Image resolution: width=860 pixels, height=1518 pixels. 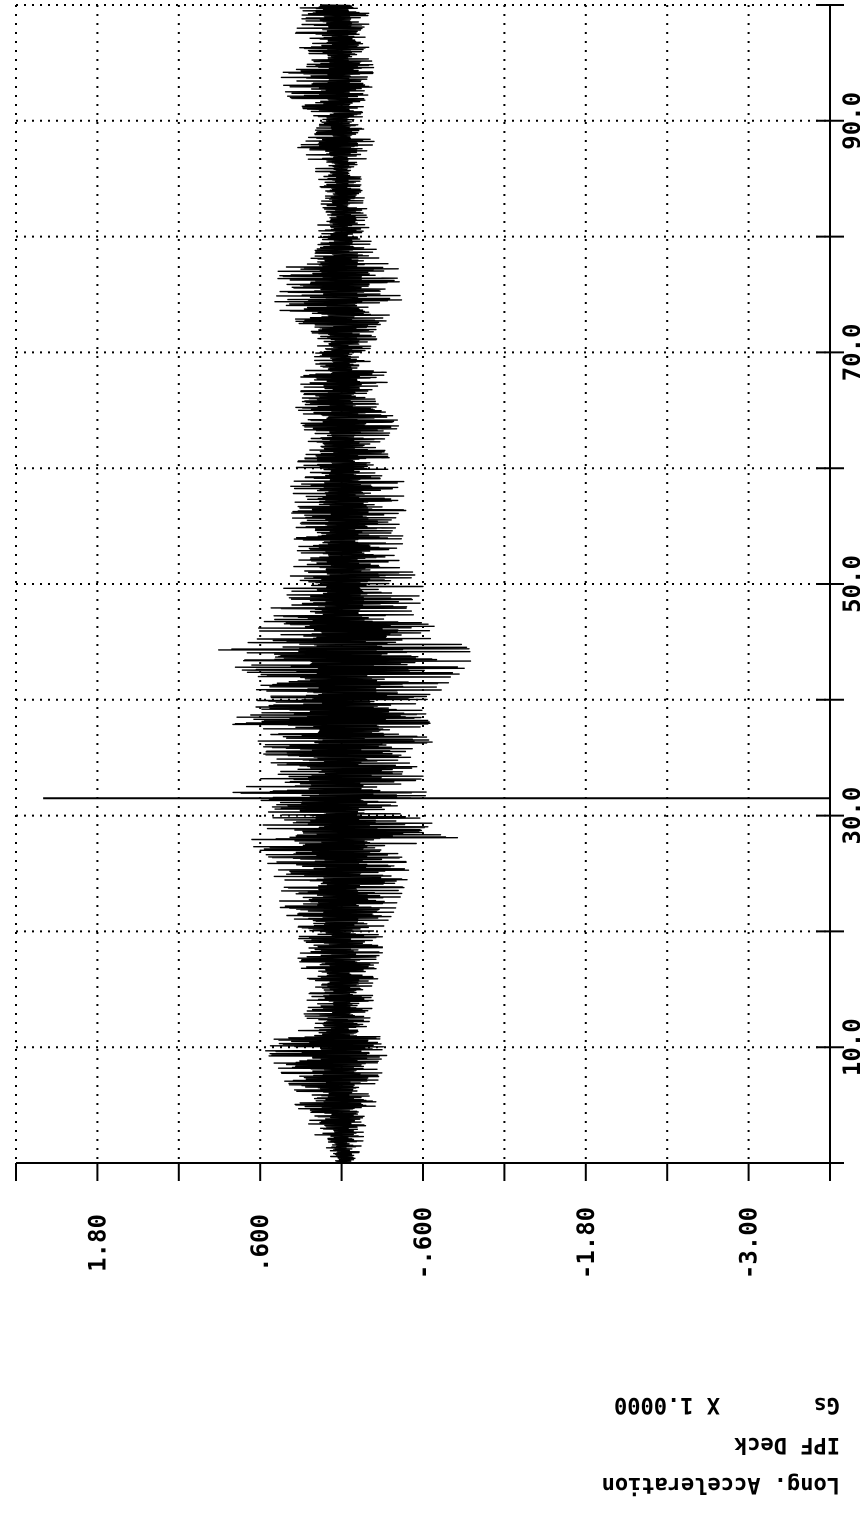 What do you see at coordinates (260, 1243) in the screenshot?
I see `y-tick-label: .600` at bounding box center [260, 1243].